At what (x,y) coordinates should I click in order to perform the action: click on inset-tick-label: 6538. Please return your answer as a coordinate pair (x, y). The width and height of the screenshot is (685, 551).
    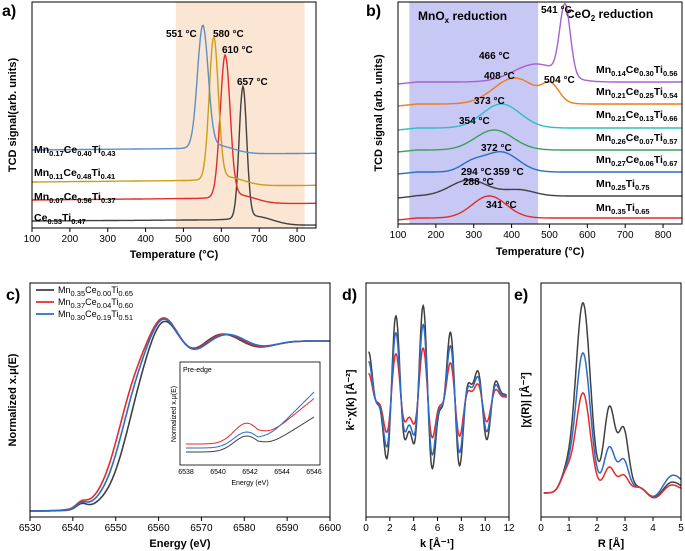
    Looking at the image, I should click on (186, 472).